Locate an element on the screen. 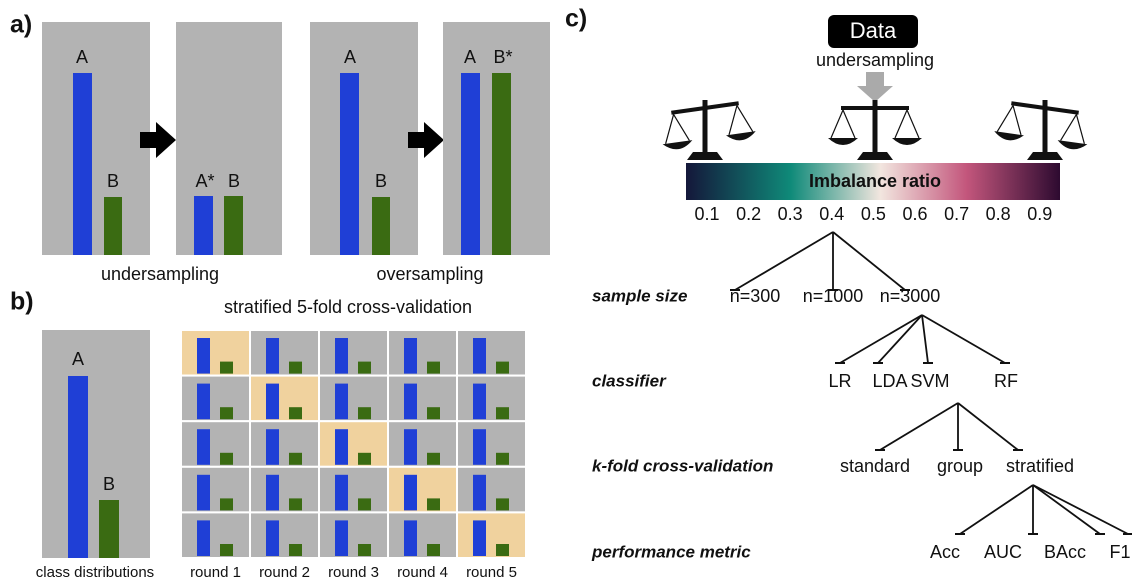 This screenshot has width=1132, height=581. class-label: B* is located at coordinates (502, 57).